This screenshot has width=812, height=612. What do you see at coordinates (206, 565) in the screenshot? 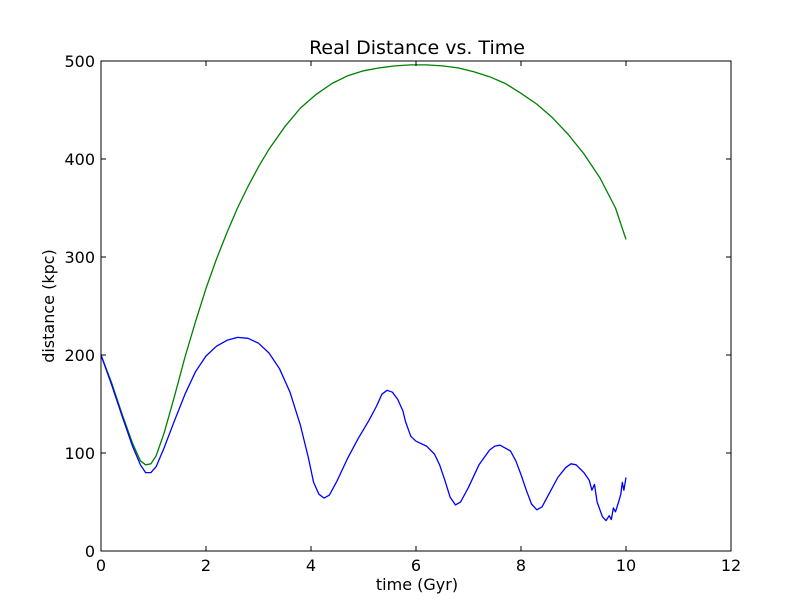
I see `x-tick-label: 2` at bounding box center [206, 565].